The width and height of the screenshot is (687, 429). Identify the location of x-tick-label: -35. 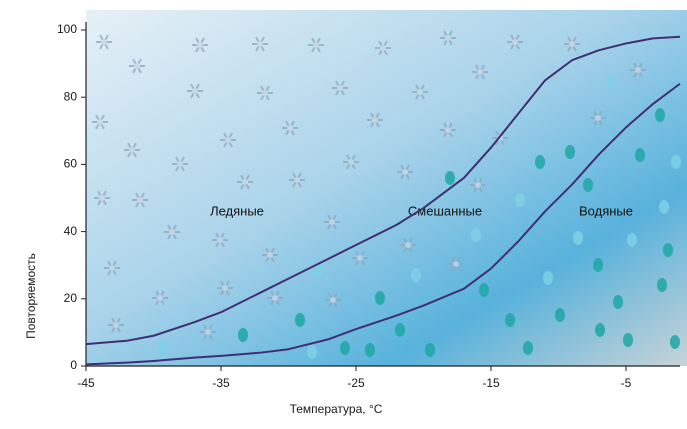
(221, 383).